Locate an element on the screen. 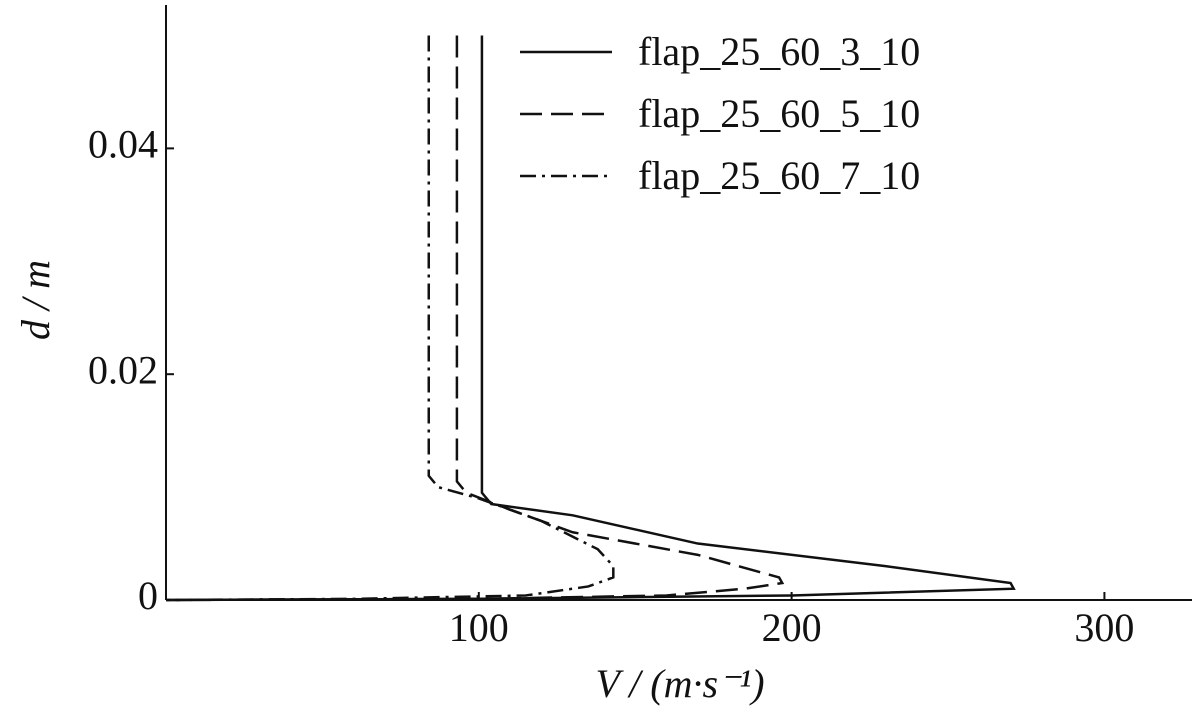 This screenshot has width=1200, height=713. legend-label: flap_25_60_7_10 is located at coordinates (779, 175).